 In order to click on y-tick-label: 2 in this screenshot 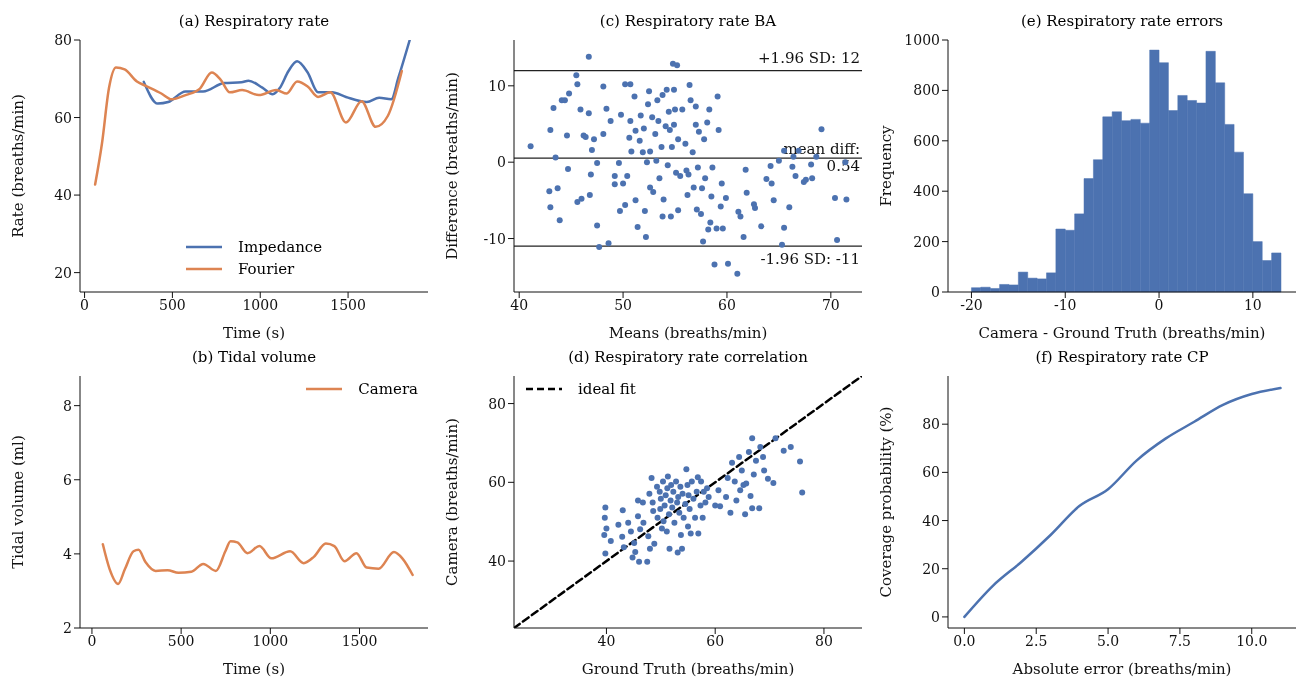, I will do `click(67, 627)`.